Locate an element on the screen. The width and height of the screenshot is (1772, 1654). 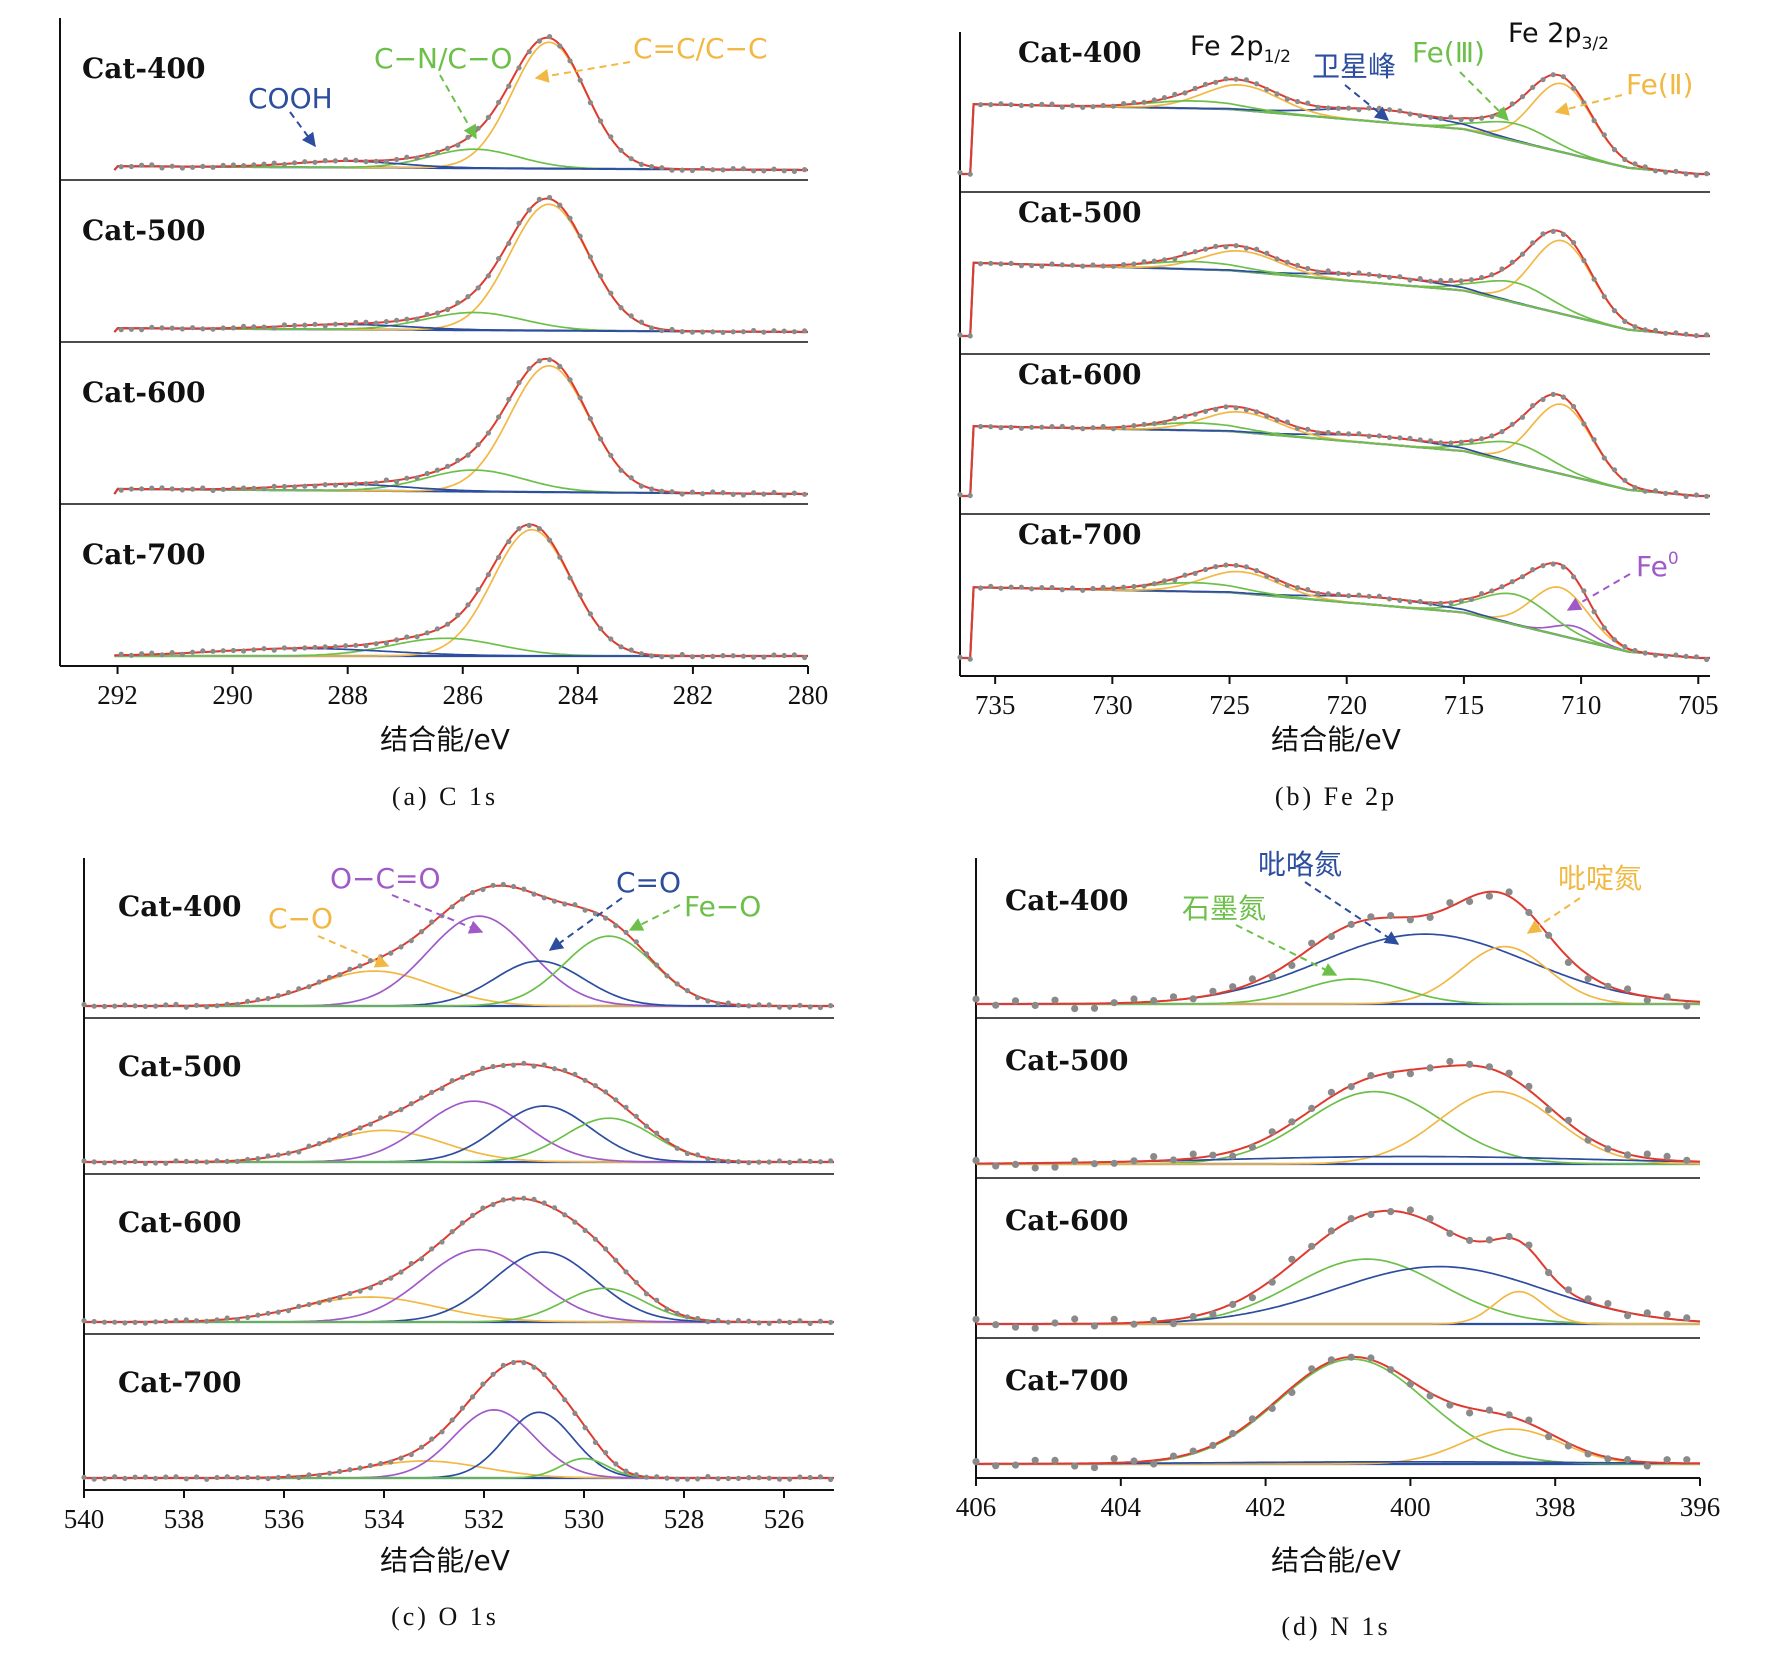
sample-cat-500: Cat-500 is located at coordinates (457, 1108).